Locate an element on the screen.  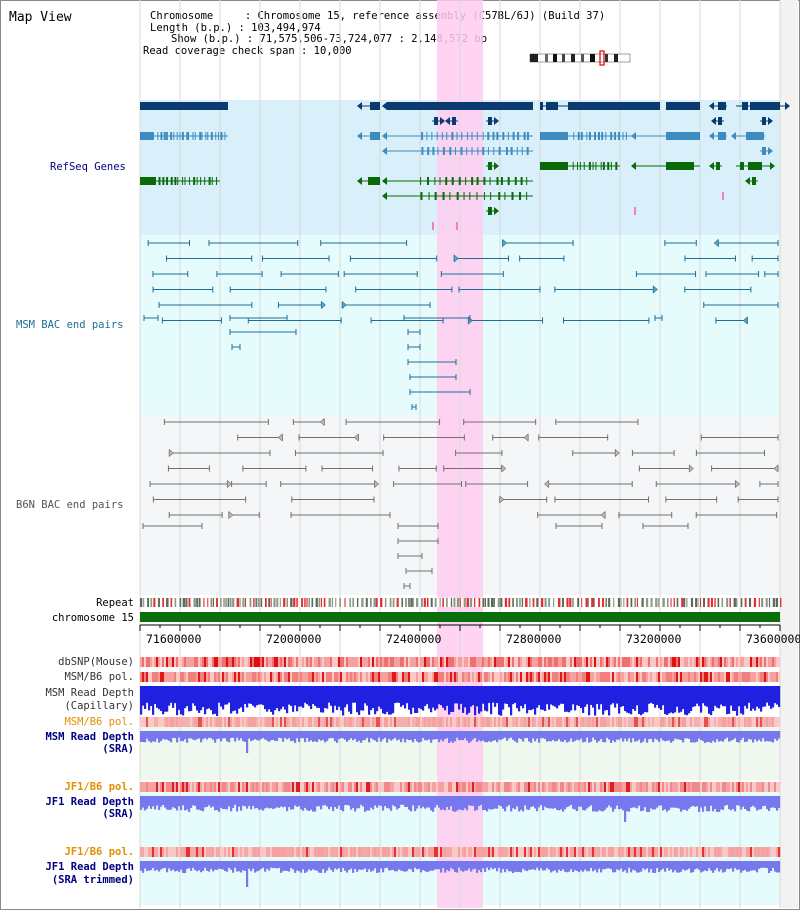
label-refseq-genes: RefSeq Genes is located at coordinates (88, 167).